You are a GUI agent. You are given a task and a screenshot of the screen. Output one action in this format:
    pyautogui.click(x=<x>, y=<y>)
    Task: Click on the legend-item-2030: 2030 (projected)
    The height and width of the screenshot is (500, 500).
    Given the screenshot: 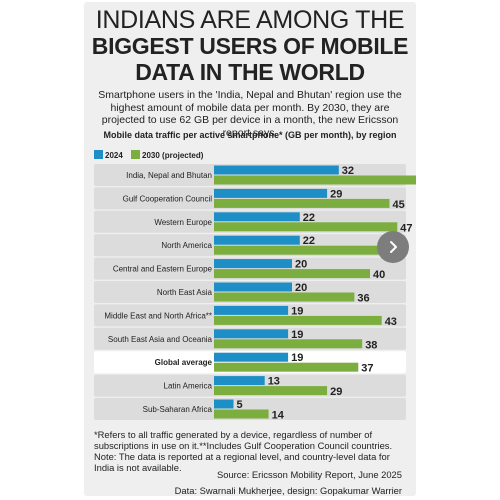 What is the action you would take?
    pyautogui.click(x=167, y=155)
    